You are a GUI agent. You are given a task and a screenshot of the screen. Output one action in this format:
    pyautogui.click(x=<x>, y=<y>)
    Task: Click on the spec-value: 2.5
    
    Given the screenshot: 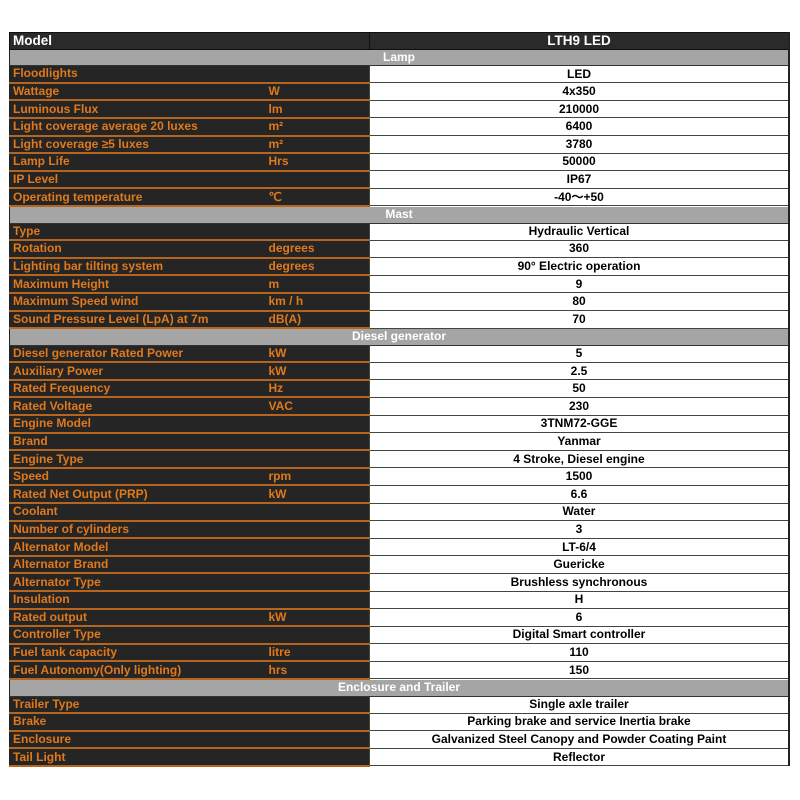 What is the action you would take?
    pyautogui.click(x=579, y=371)
    